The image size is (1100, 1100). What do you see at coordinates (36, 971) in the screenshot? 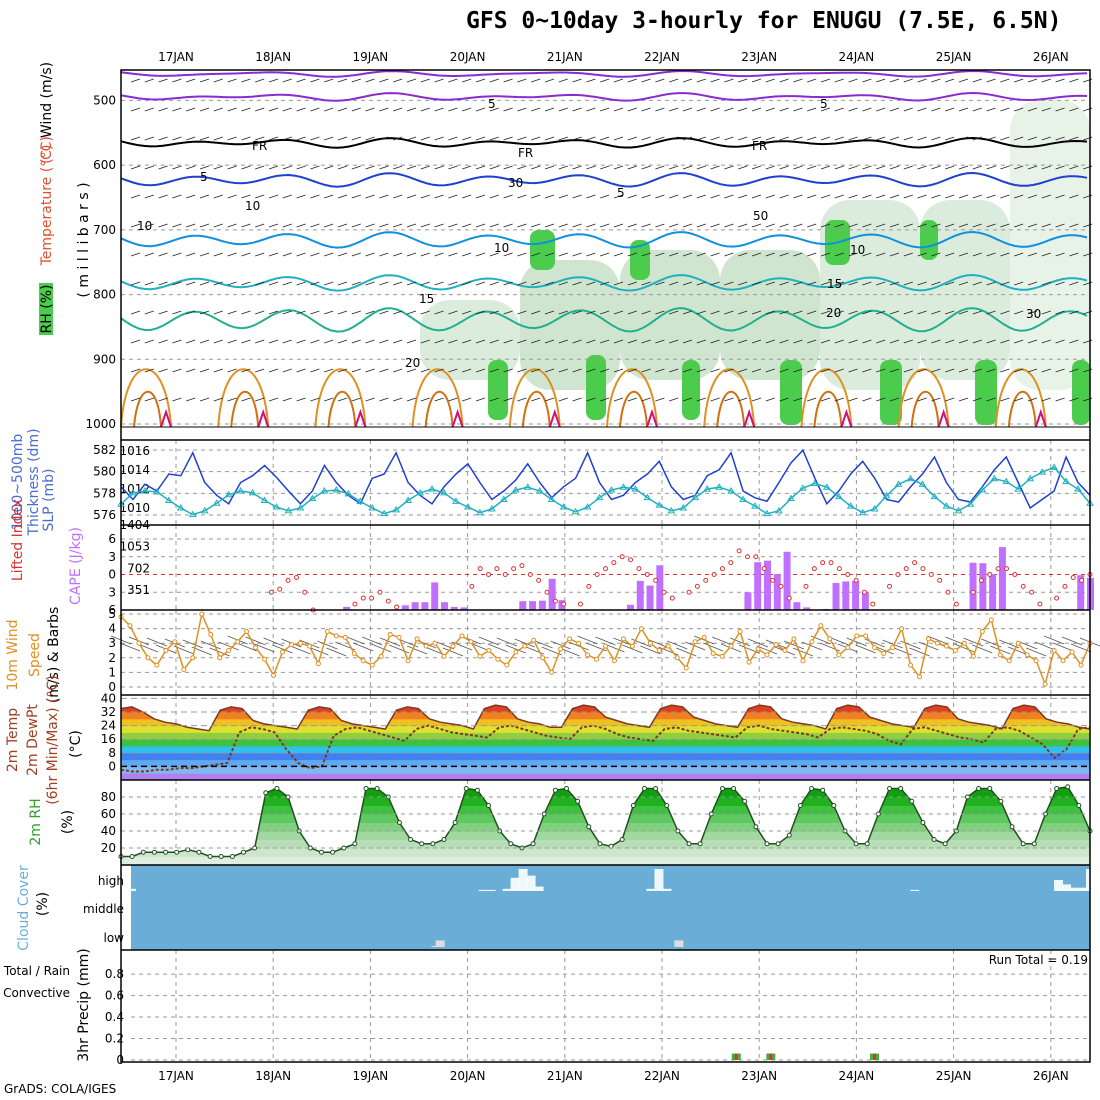
I see `side-label-precip-1: Total / Rain` at bounding box center [36, 971].